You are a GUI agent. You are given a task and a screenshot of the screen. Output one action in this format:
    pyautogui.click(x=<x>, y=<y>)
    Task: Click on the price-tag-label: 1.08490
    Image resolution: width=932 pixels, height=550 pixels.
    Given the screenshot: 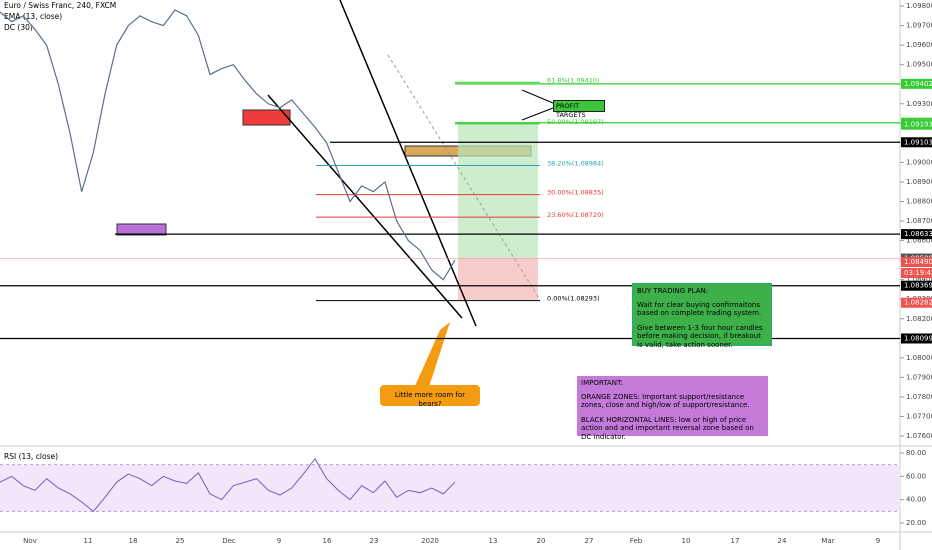 What is the action you would take?
    pyautogui.click(x=918, y=262)
    